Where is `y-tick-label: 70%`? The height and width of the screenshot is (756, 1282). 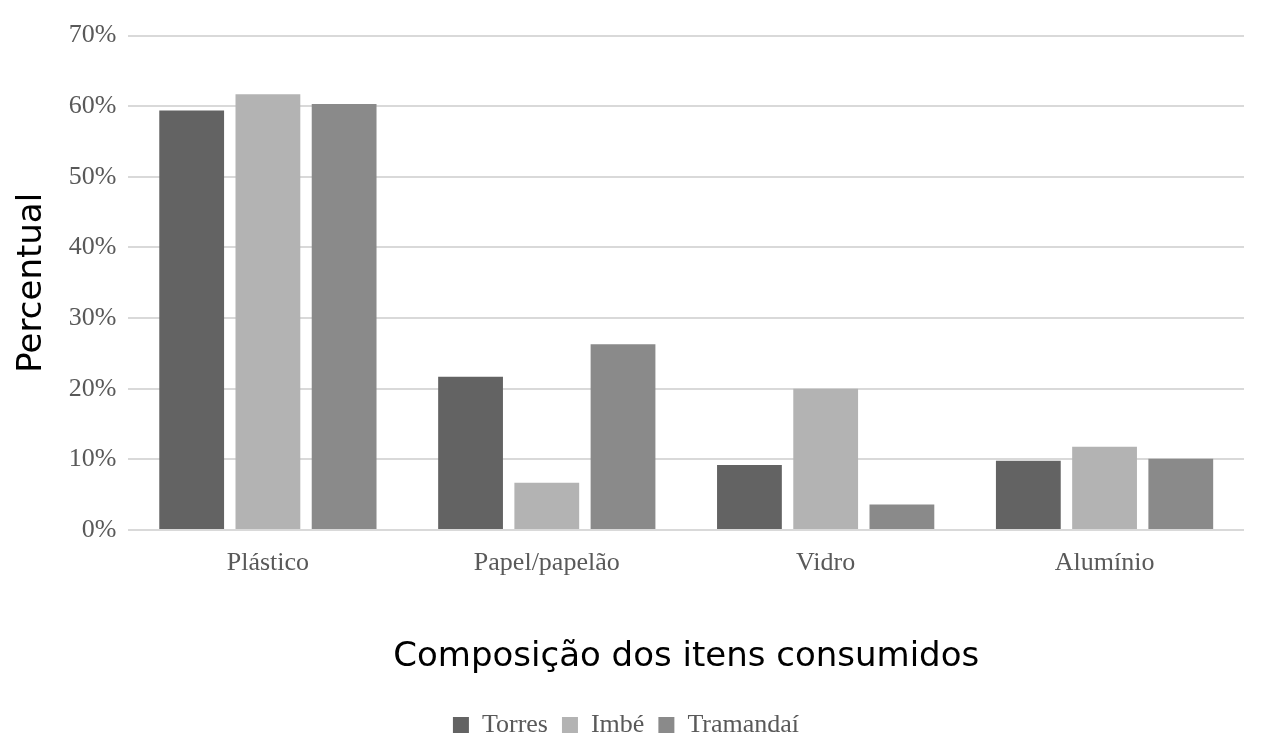
y-tick-label: 70% is located at coordinates (92, 34).